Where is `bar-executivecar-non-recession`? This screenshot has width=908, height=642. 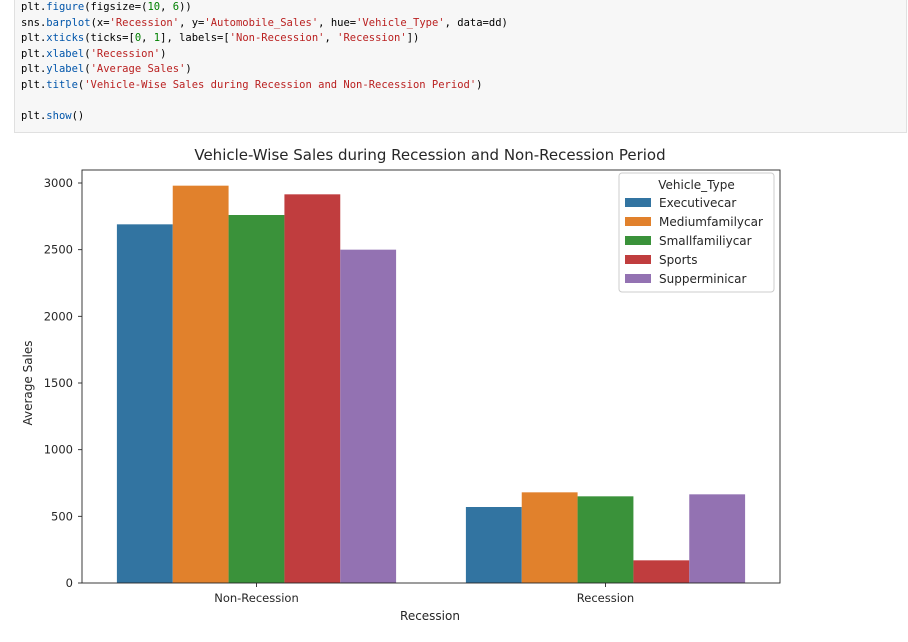
bar-executivecar-non-recession is located at coordinates (144, 403).